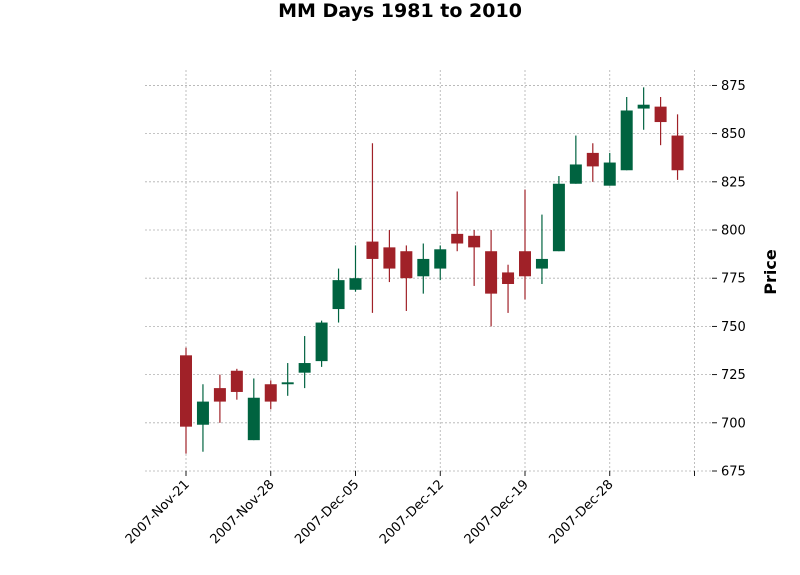 The height and width of the screenshot is (575, 800). Describe the element at coordinates (581, 512) in the screenshot. I see `x-tick-label: 2007-Dec-28` at that location.